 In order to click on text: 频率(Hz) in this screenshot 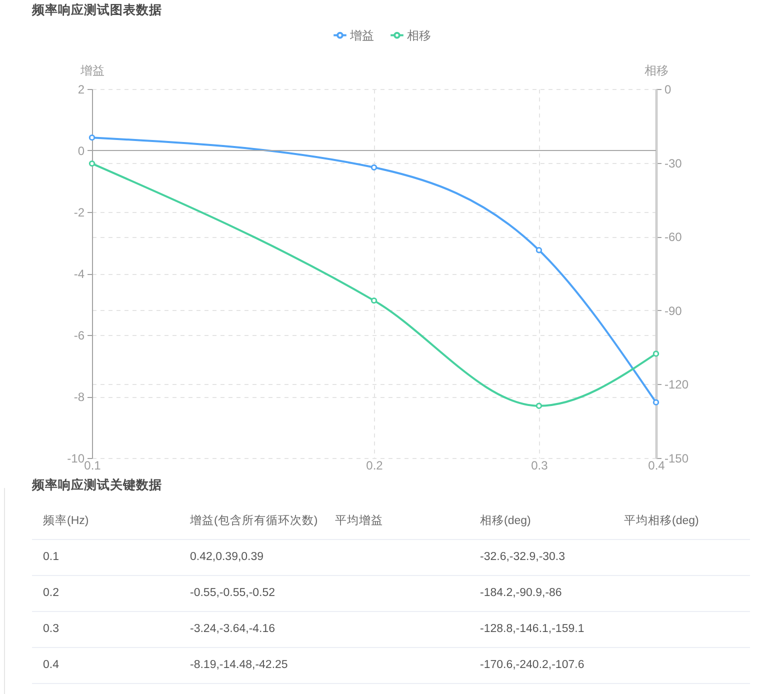, I will do `click(105, 521)`.